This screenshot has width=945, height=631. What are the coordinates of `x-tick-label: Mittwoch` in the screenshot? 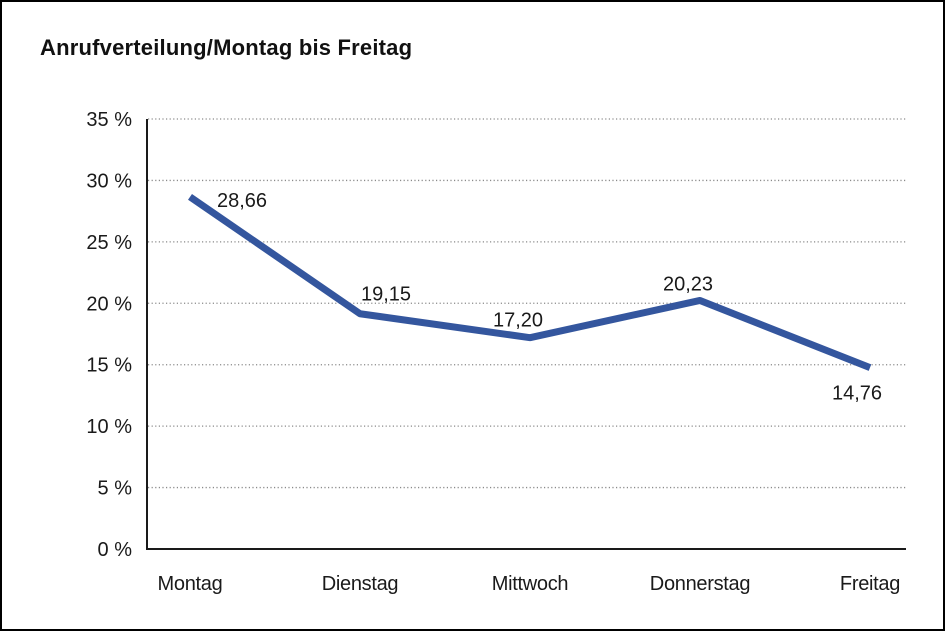 It's located at (530, 584).